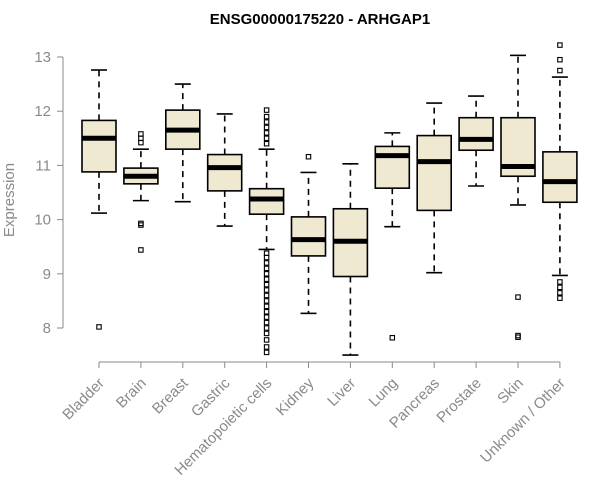  What do you see at coordinates (170, 395) in the screenshot?
I see `x-tick-label: Breast` at bounding box center [170, 395].